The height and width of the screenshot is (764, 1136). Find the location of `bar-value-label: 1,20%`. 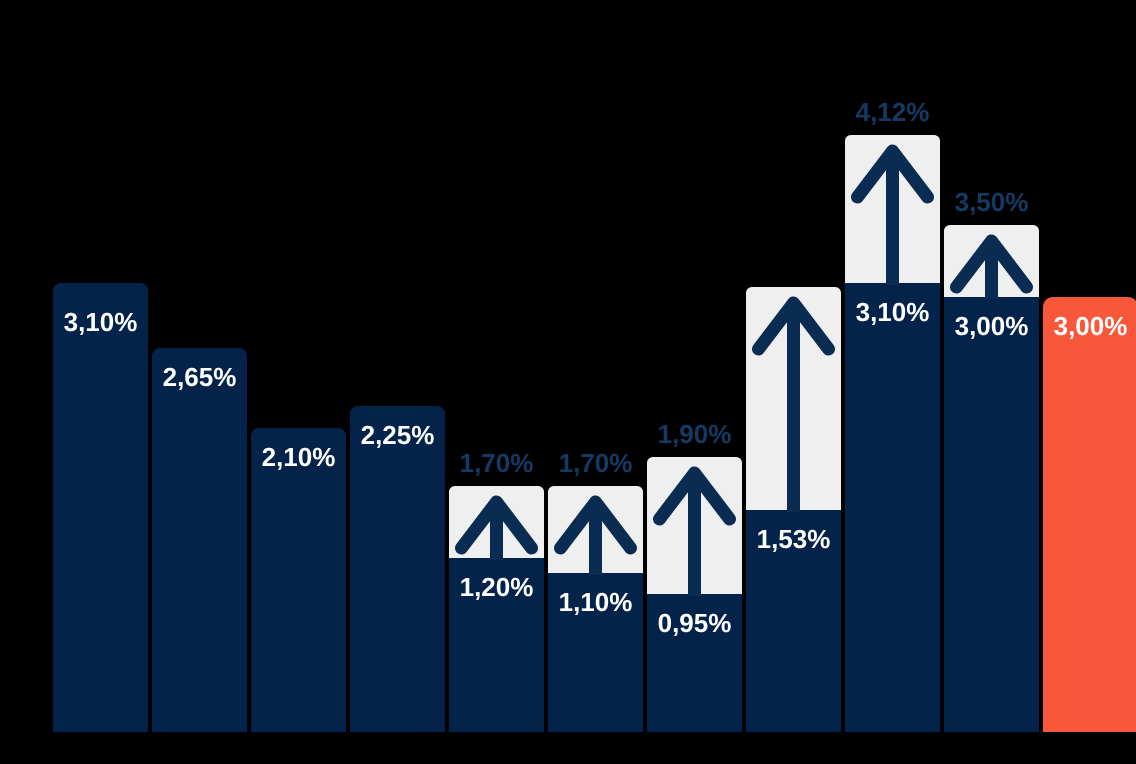

bar-value-label: 1,20% is located at coordinates (496, 587).